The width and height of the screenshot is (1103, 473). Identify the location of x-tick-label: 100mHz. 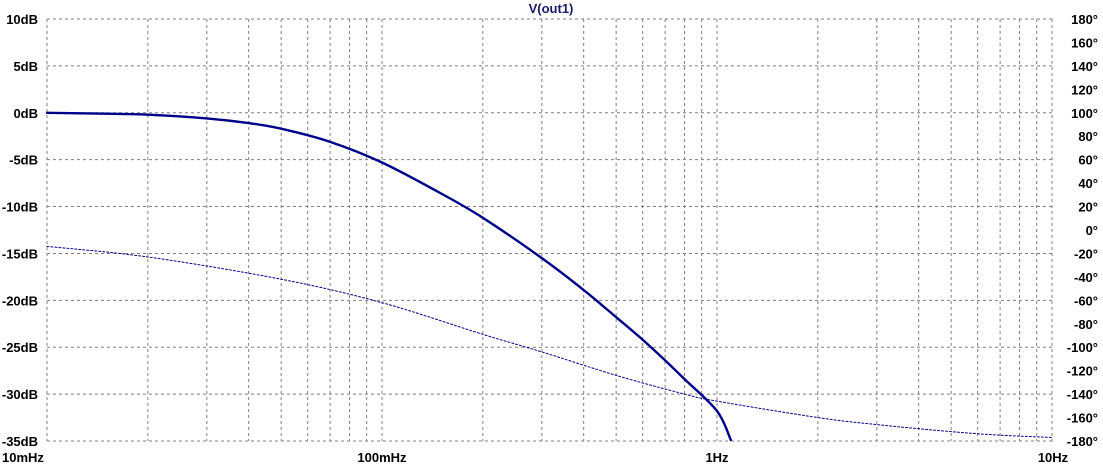
(382, 457).